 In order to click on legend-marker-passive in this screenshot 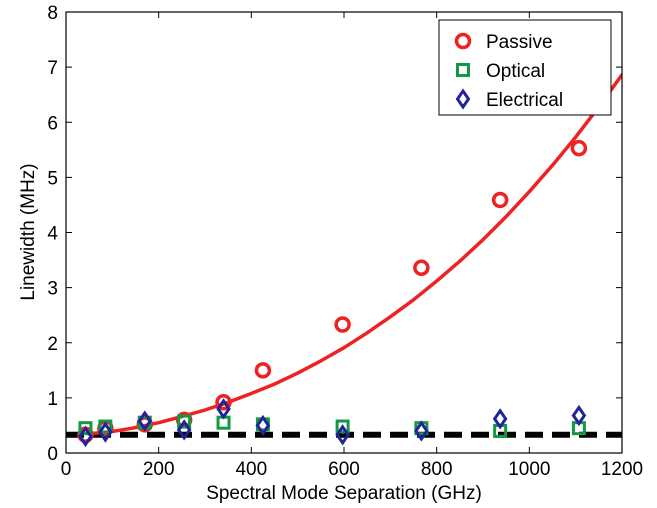, I will do `click(463, 41)`.